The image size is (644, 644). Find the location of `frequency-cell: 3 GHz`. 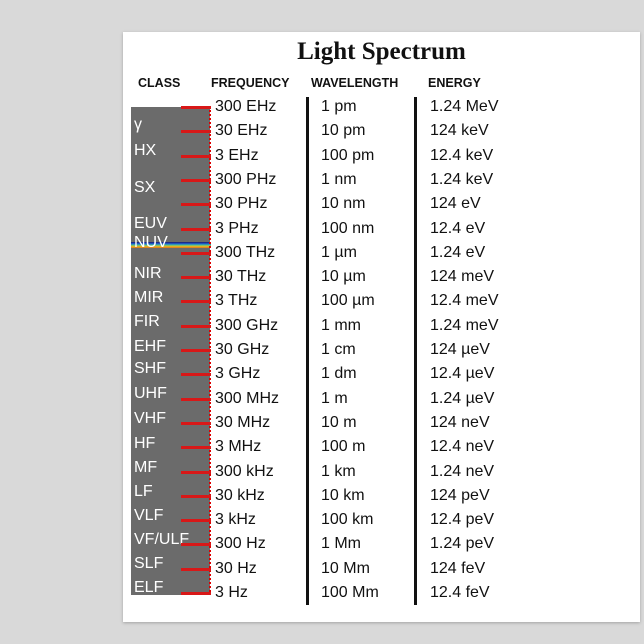

frequency-cell: 3 GHz is located at coordinates (238, 374).